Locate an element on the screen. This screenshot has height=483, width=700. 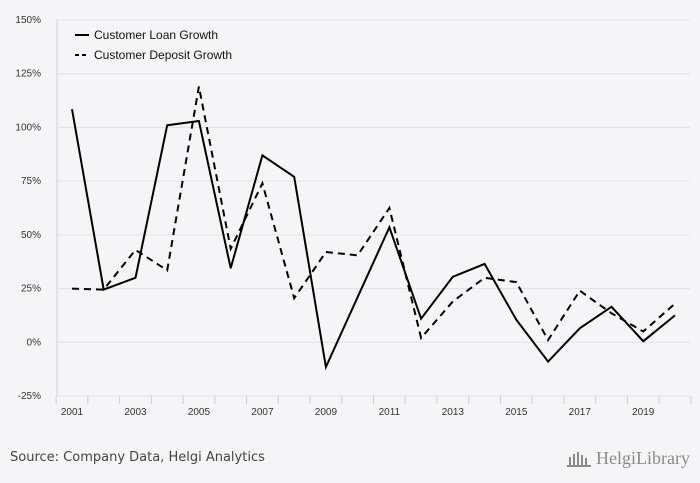
y-tick-label: 75% is located at coordinates (31, 181).